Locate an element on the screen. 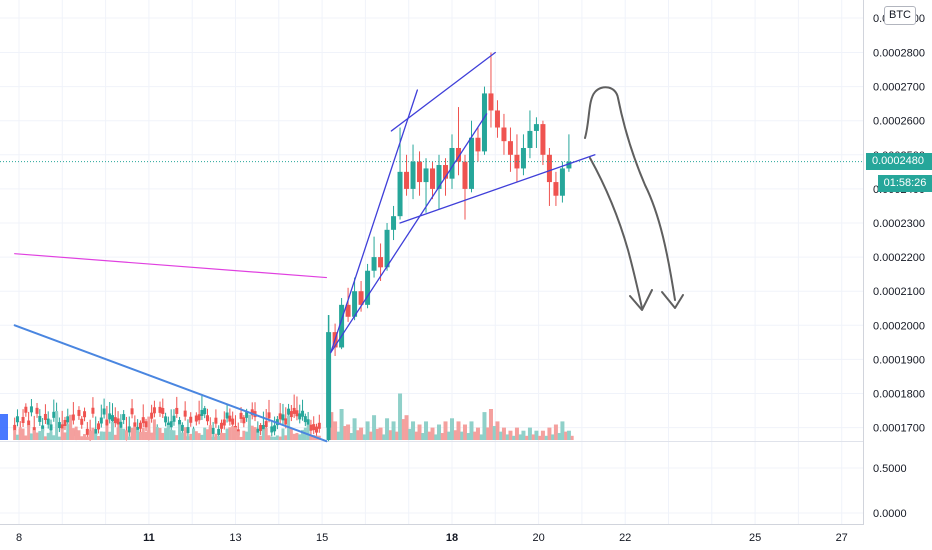 This screenshot has width=932, height=550. price-tick-label: 0.0002300 is located at coordinates (899, 224).